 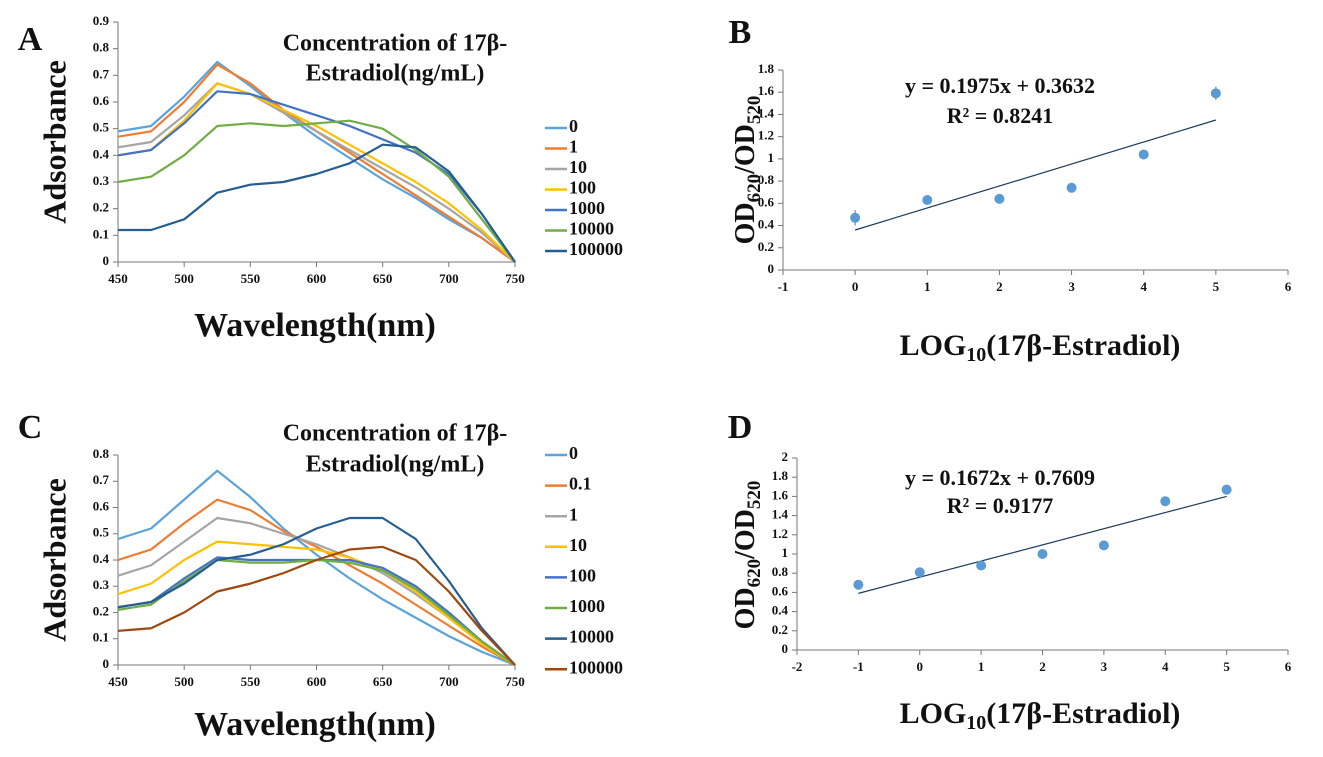 What do you see at coordinates (1035, 175) in the screenshot?
I see `trendline` at bounding box center [1035, 175].